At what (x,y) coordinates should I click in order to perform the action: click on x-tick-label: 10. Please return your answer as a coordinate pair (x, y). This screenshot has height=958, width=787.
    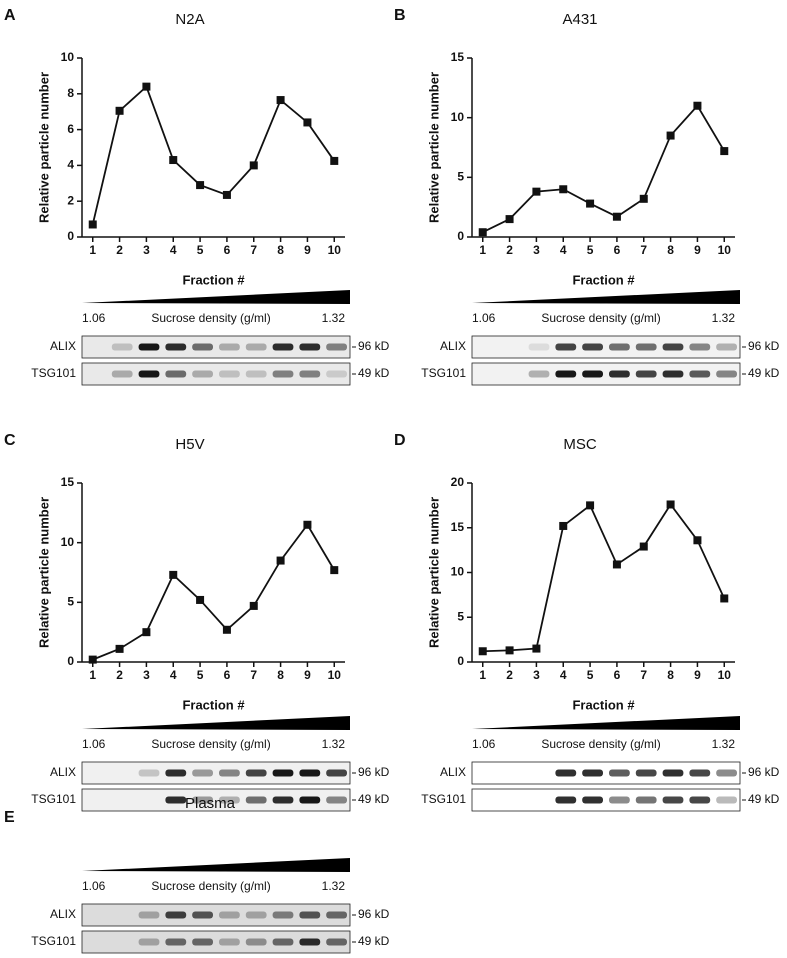
    Looking at the image, I should click on (335, 250).